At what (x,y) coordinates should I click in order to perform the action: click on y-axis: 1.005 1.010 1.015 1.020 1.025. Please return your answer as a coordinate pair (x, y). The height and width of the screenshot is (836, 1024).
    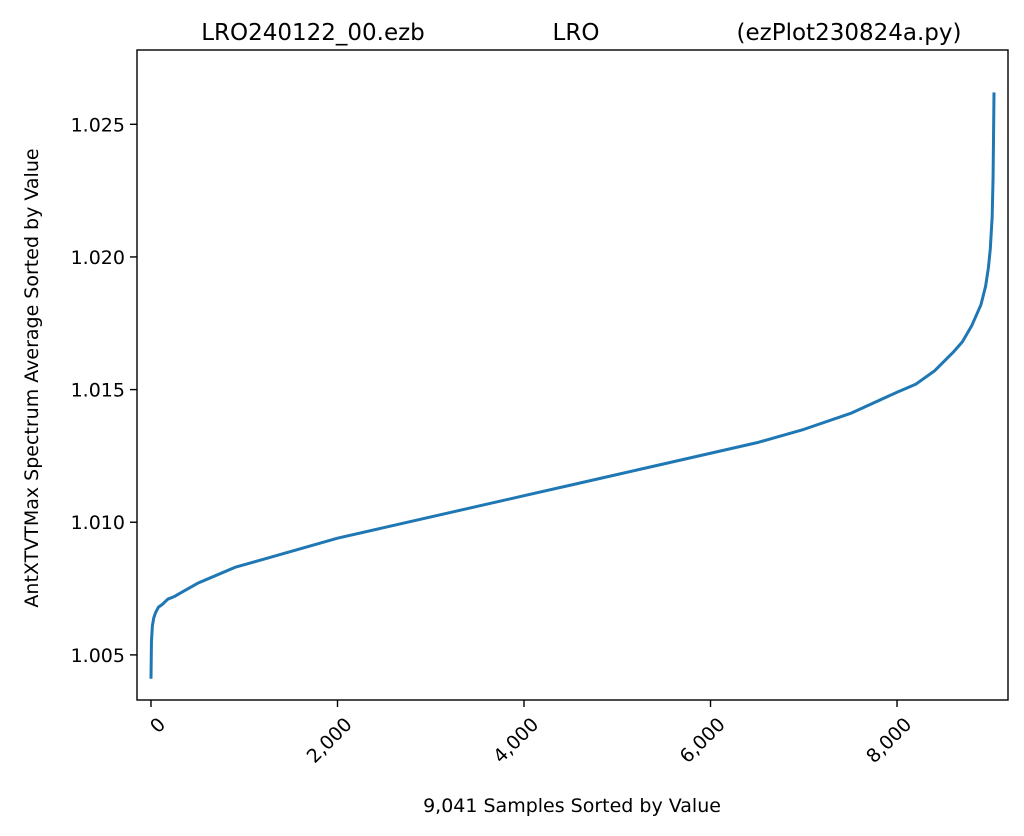
    Looking at the image, I should click on (104, 390).